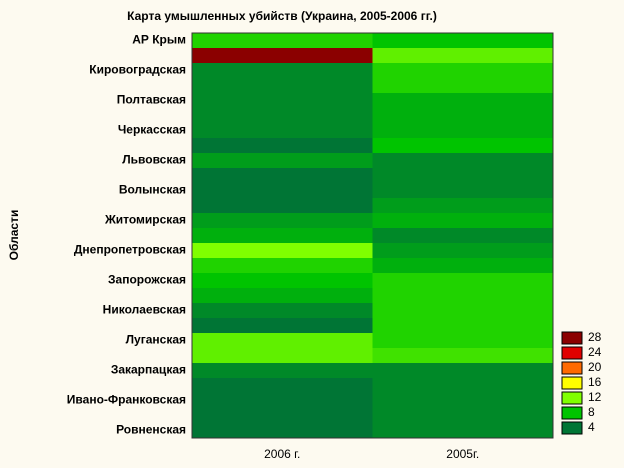  Describe the element at coordinates (591, 427) in the screenshot. I see `legend-label: 4` at that location.